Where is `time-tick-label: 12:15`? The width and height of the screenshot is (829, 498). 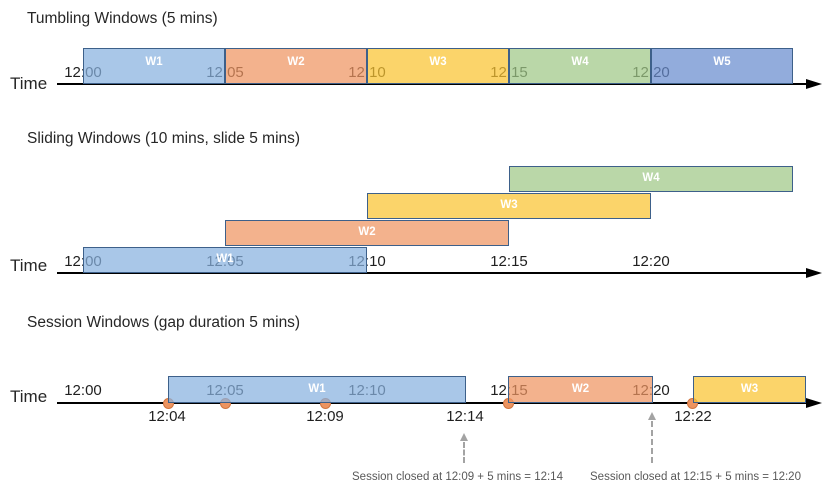
time-tick-label: 12:15 is located at coordinates (509, 261).